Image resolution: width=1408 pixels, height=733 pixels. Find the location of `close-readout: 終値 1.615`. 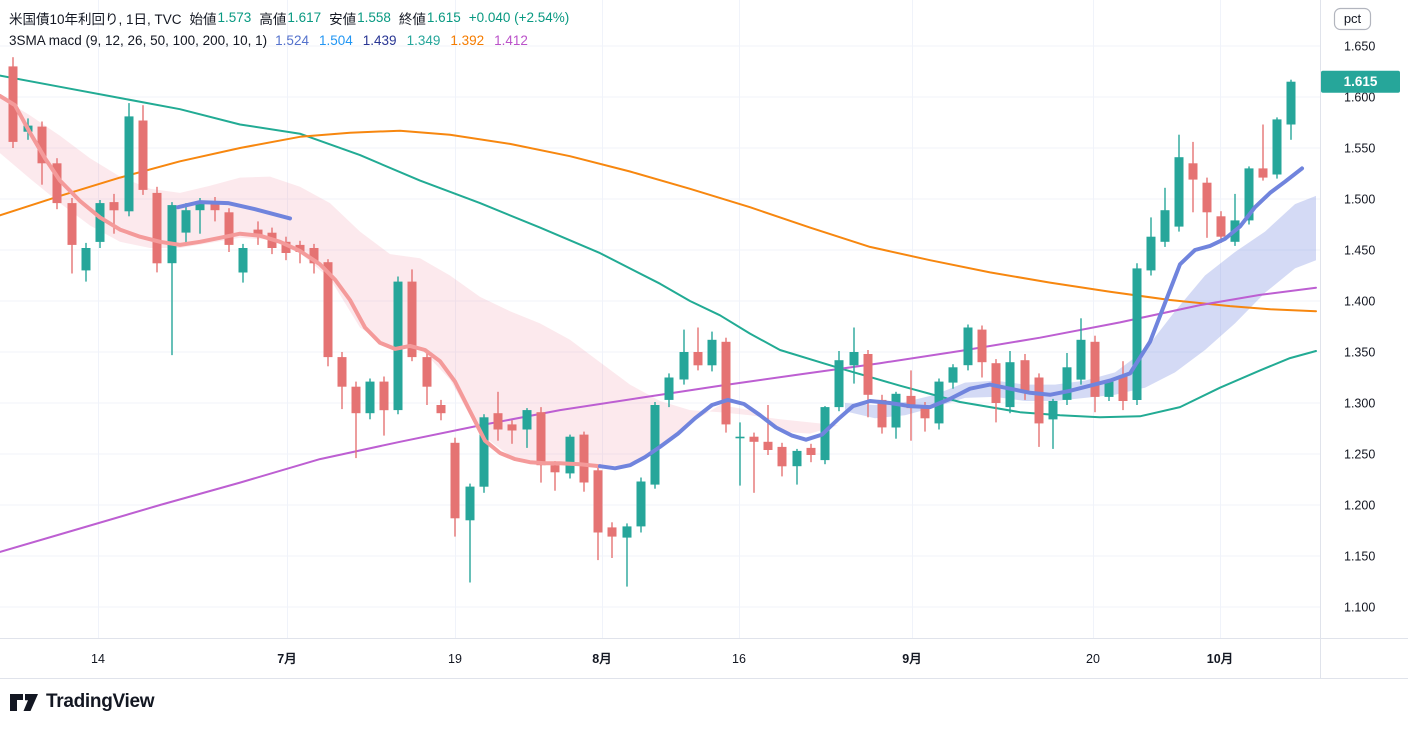

close-readout: 終値 1.615 is located at coordinates (430, 18).